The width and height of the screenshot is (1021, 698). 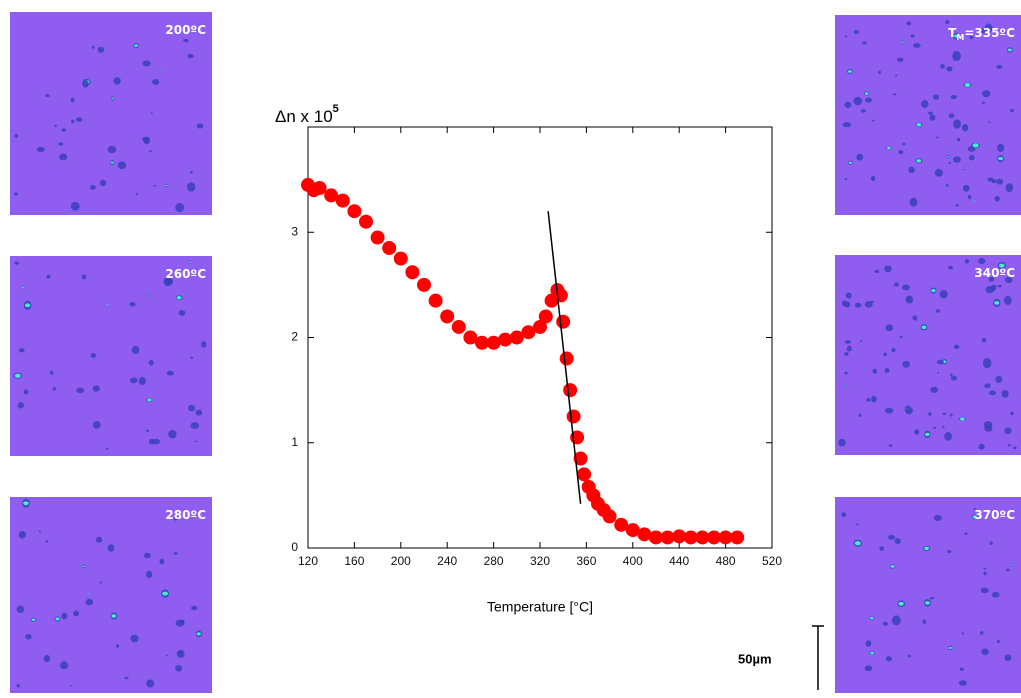 I want to click on x-tick-label: 200, so click(x=401, y=561).